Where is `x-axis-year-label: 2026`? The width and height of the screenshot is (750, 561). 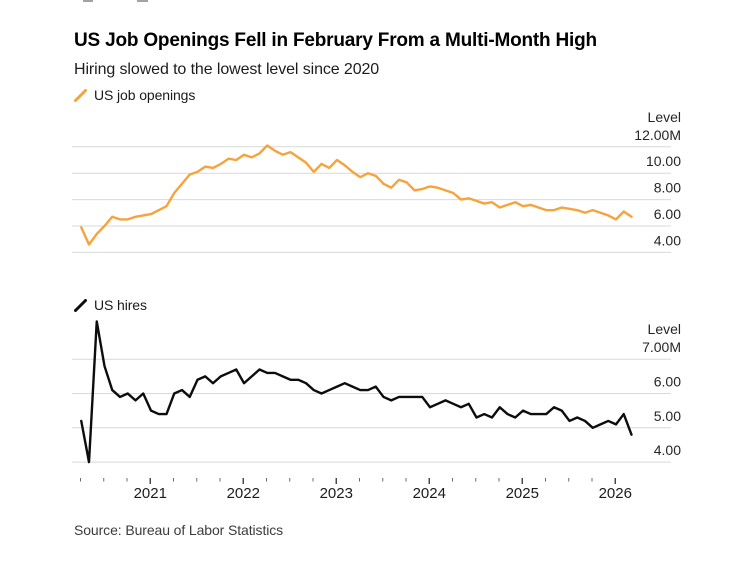 x-axis-year-label: 2026 is located at coordinates (615, 493).